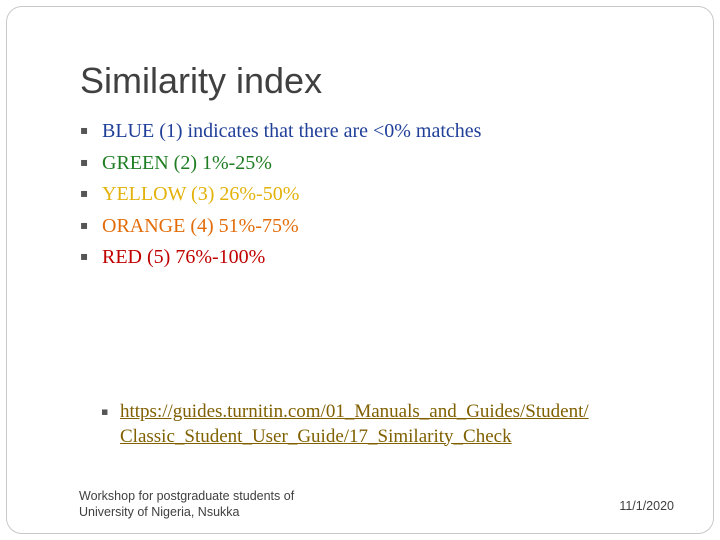 The width and height of the screenshot is (720, 540). Describe the element at coordinates (279, 165) in the screenshot. I see `bullet-green: ▪ GREEN (2) 1%-25%` at that location.